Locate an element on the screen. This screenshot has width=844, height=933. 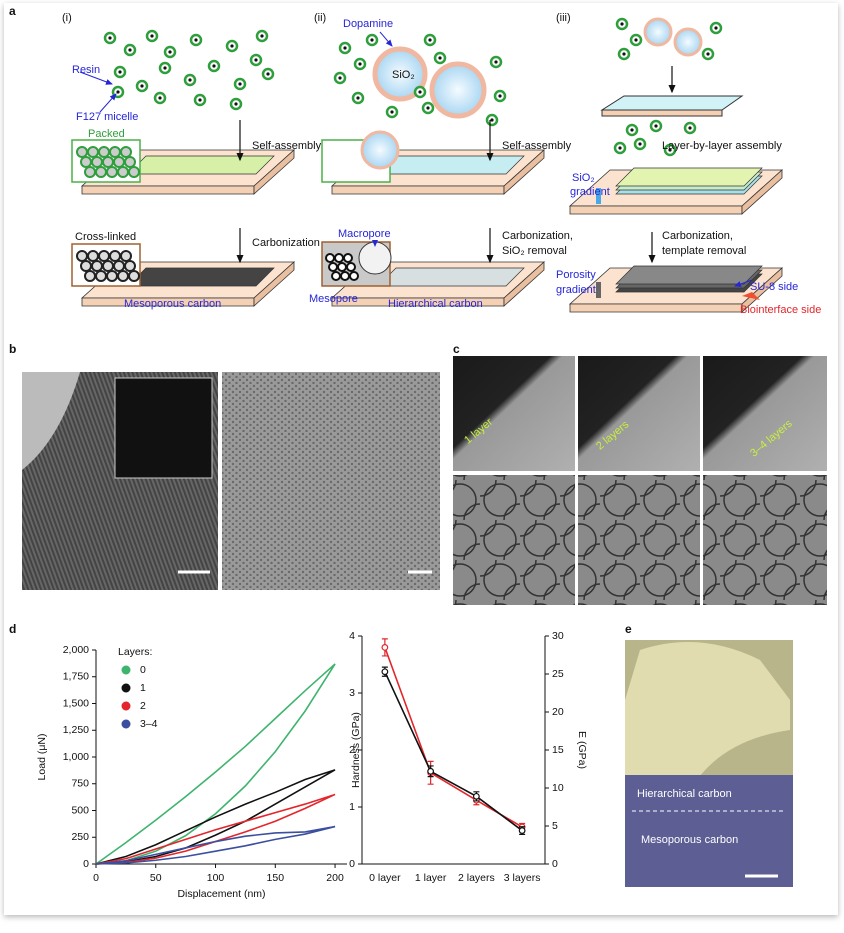
tem-image is located at coordinates (639, 540).